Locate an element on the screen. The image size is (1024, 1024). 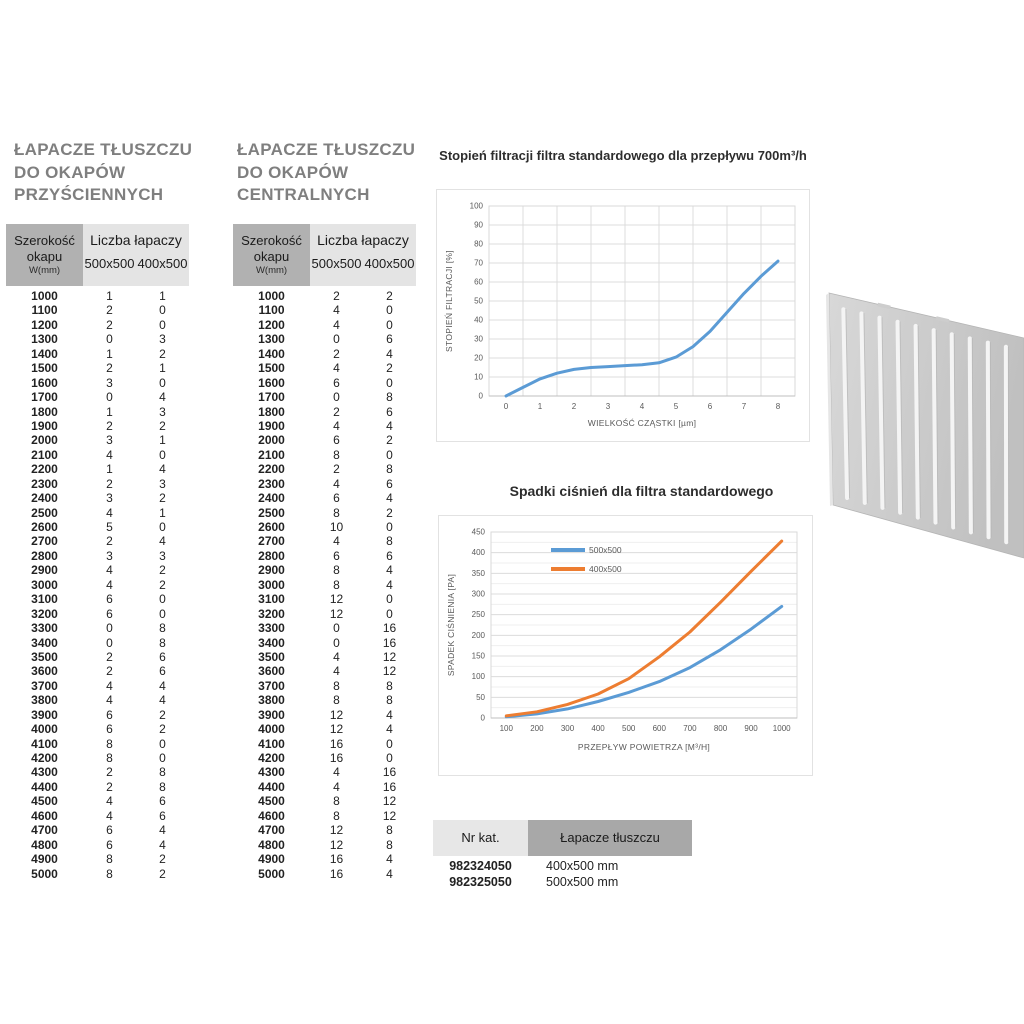
hood-width-cell: 4200 is located at coordinates (271, 758).